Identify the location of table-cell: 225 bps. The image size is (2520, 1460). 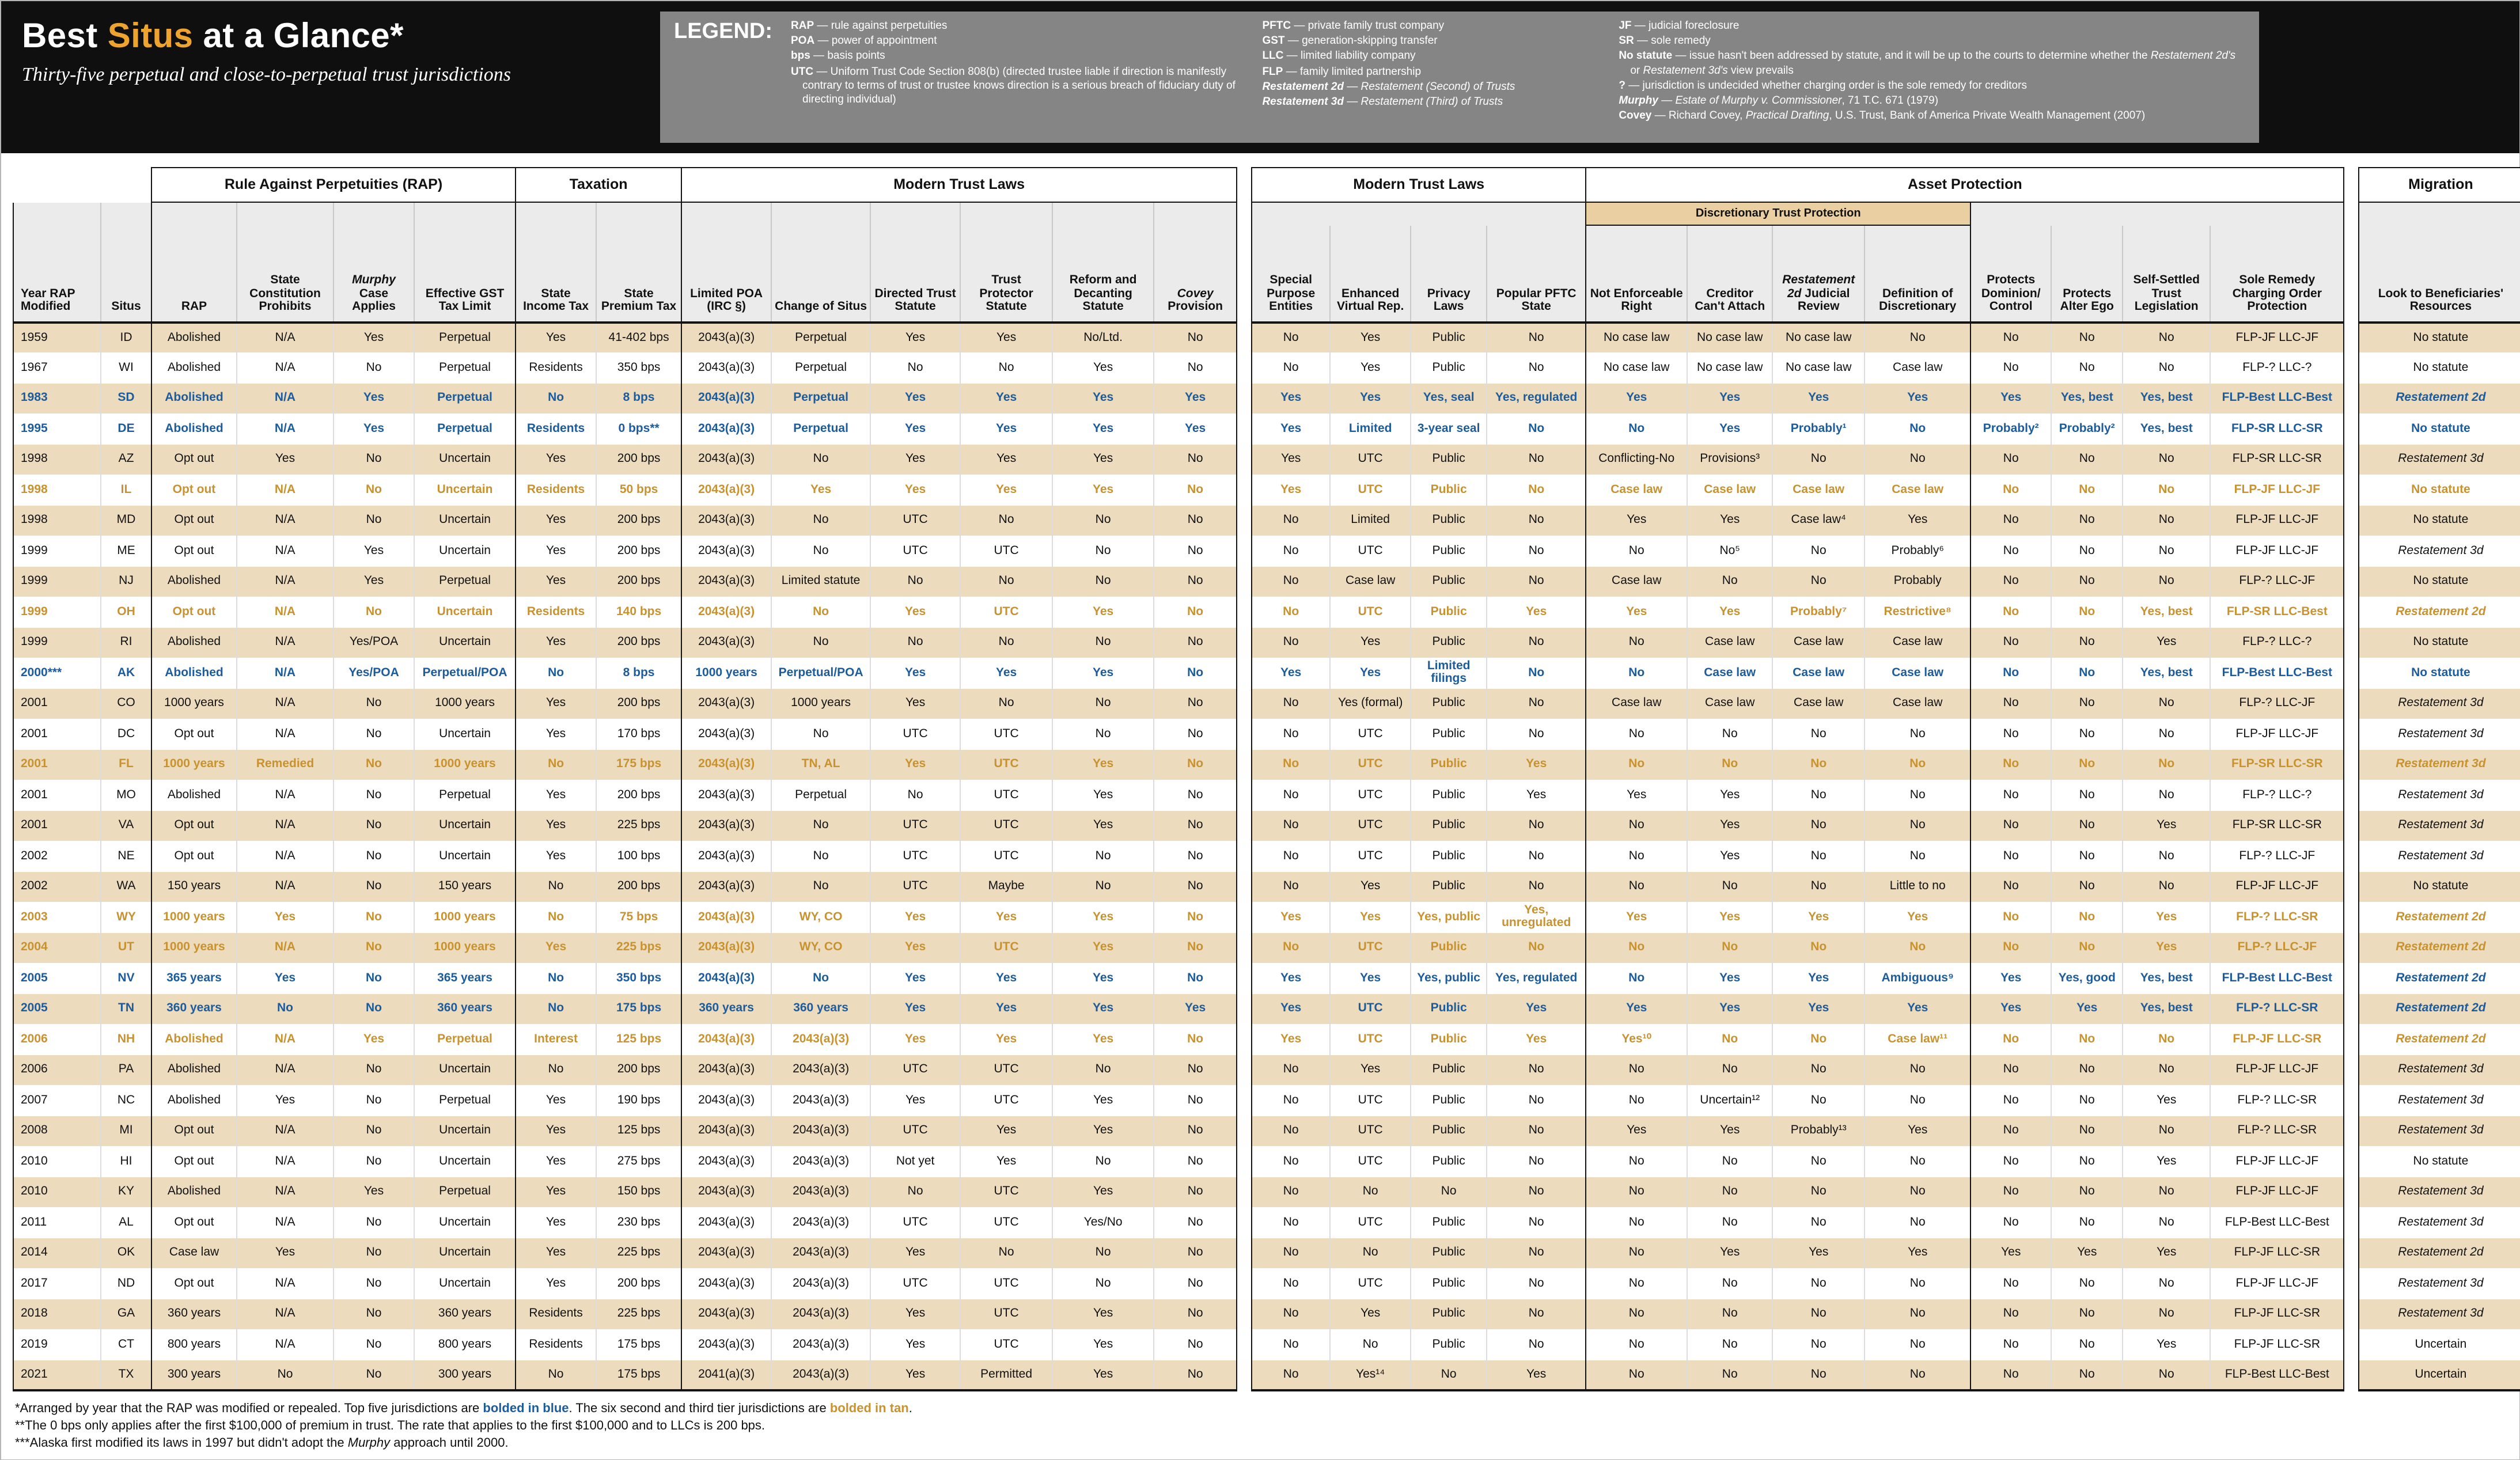
(639, 1314).